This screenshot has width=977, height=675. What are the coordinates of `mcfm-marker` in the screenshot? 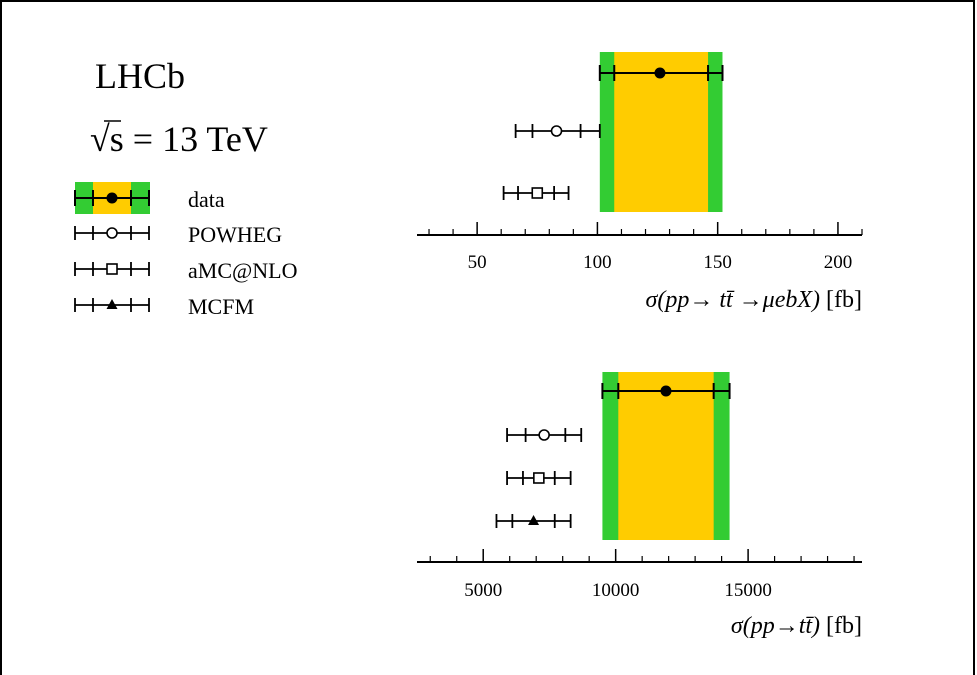 It's located at (534, 520).